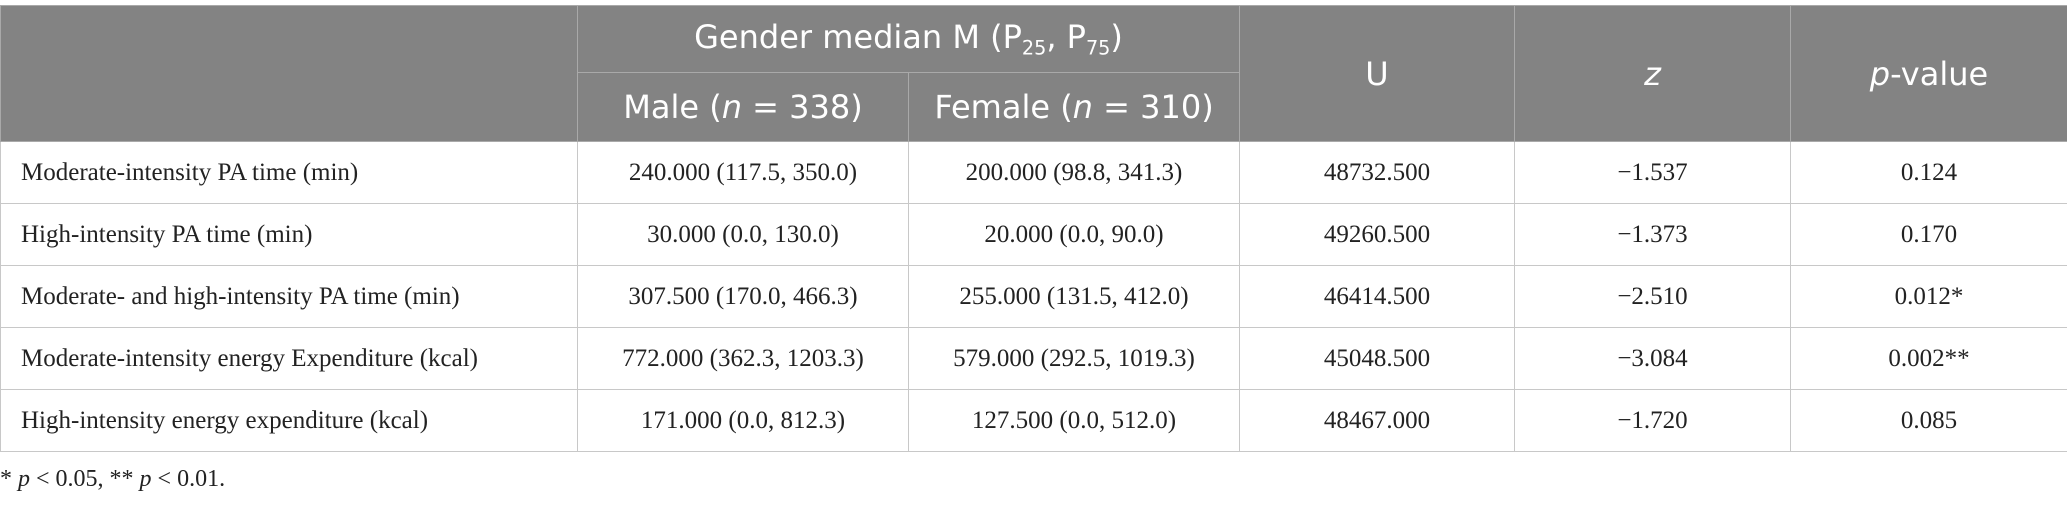  I want to click on text: = 338), so click(802, 107).